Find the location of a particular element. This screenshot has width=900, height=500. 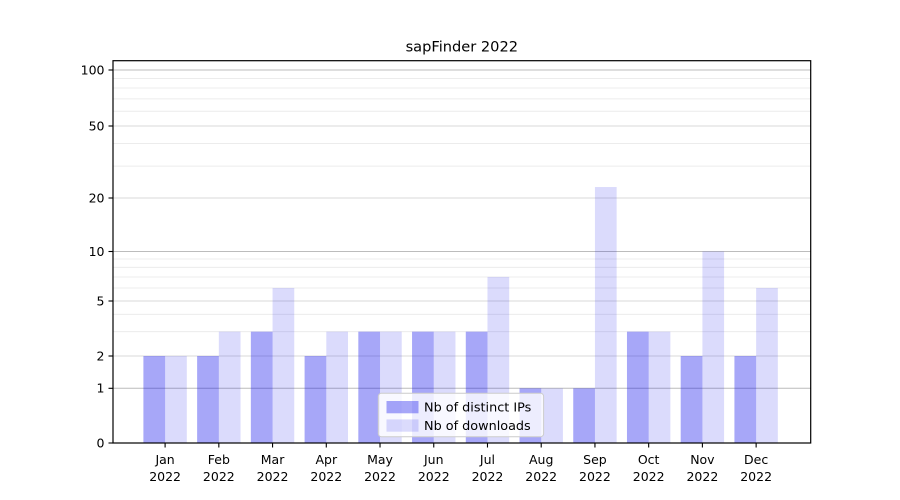

x-tick-label-nov: Nov is located at coordinates (702, 459).